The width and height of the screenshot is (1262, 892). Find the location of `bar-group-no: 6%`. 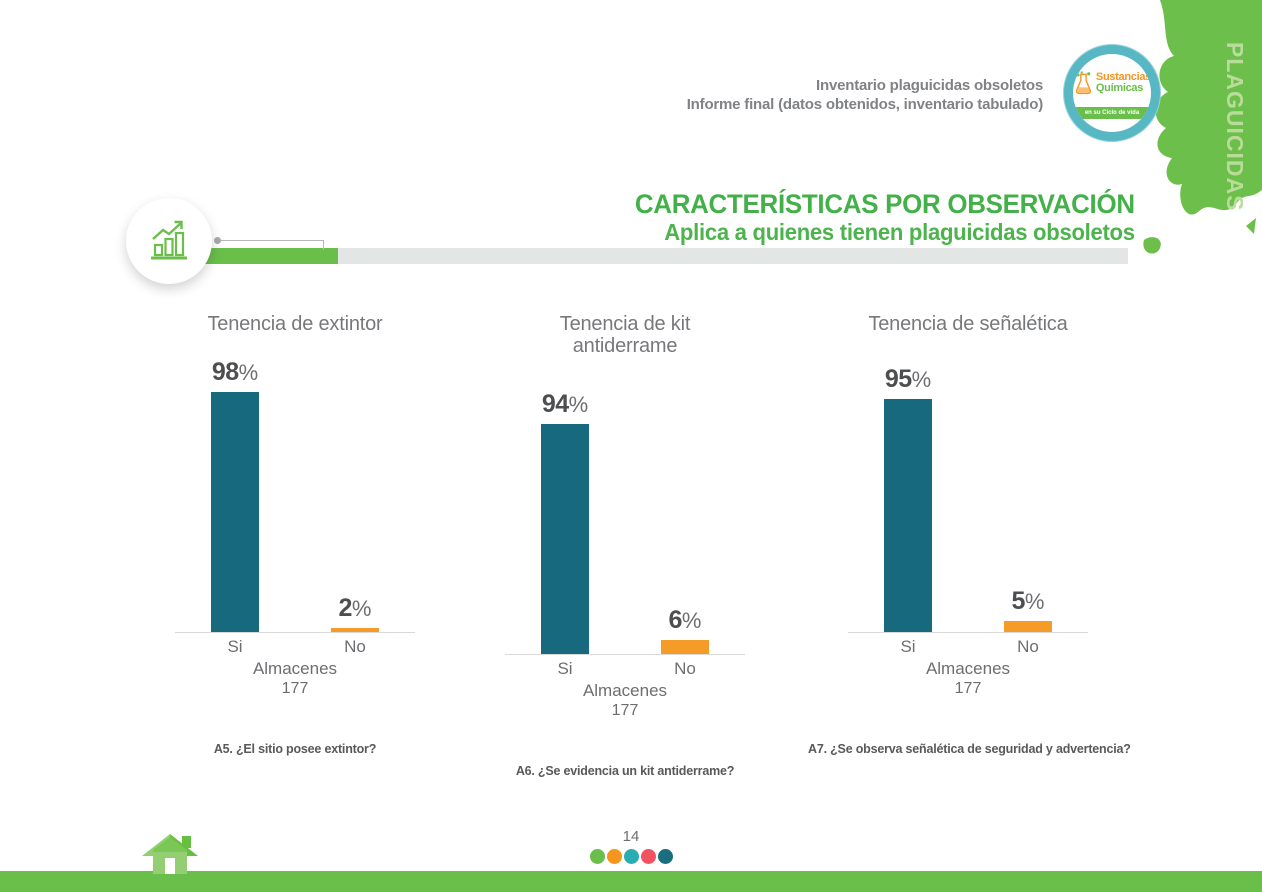

bar-group-no: 6% is located at coordinates (685, 630).